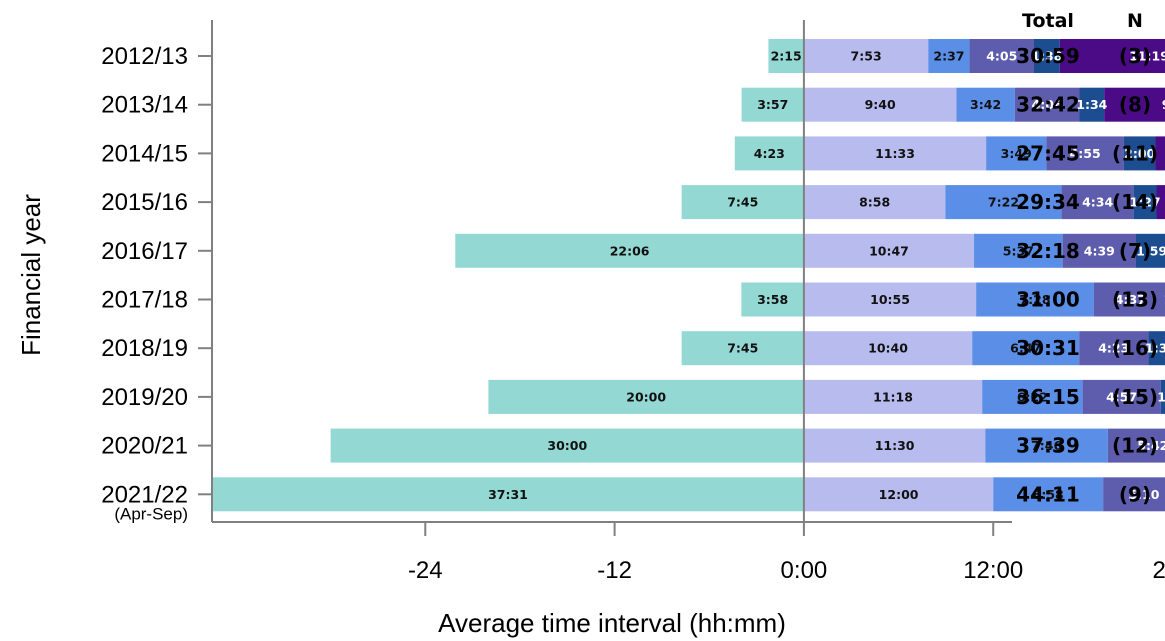  Describe the element at coordinates (1048, 21) in the screenshot. I see `total-column-header: Total` at that location.